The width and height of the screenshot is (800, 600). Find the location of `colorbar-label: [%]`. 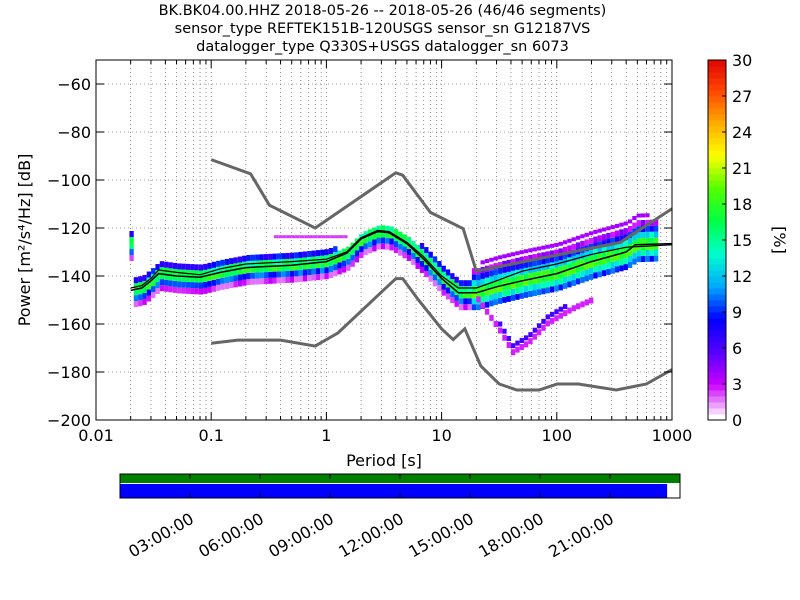

colorbar-label: [%] is located at coordinates (779, 240).